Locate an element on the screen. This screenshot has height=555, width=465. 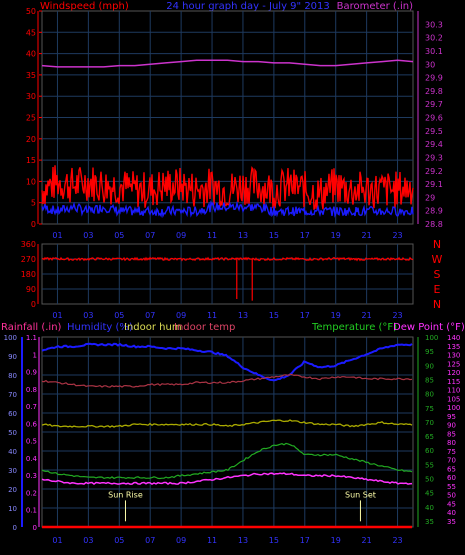
wind-panel-x-tick: 01 is located at coordinates (57, 235).